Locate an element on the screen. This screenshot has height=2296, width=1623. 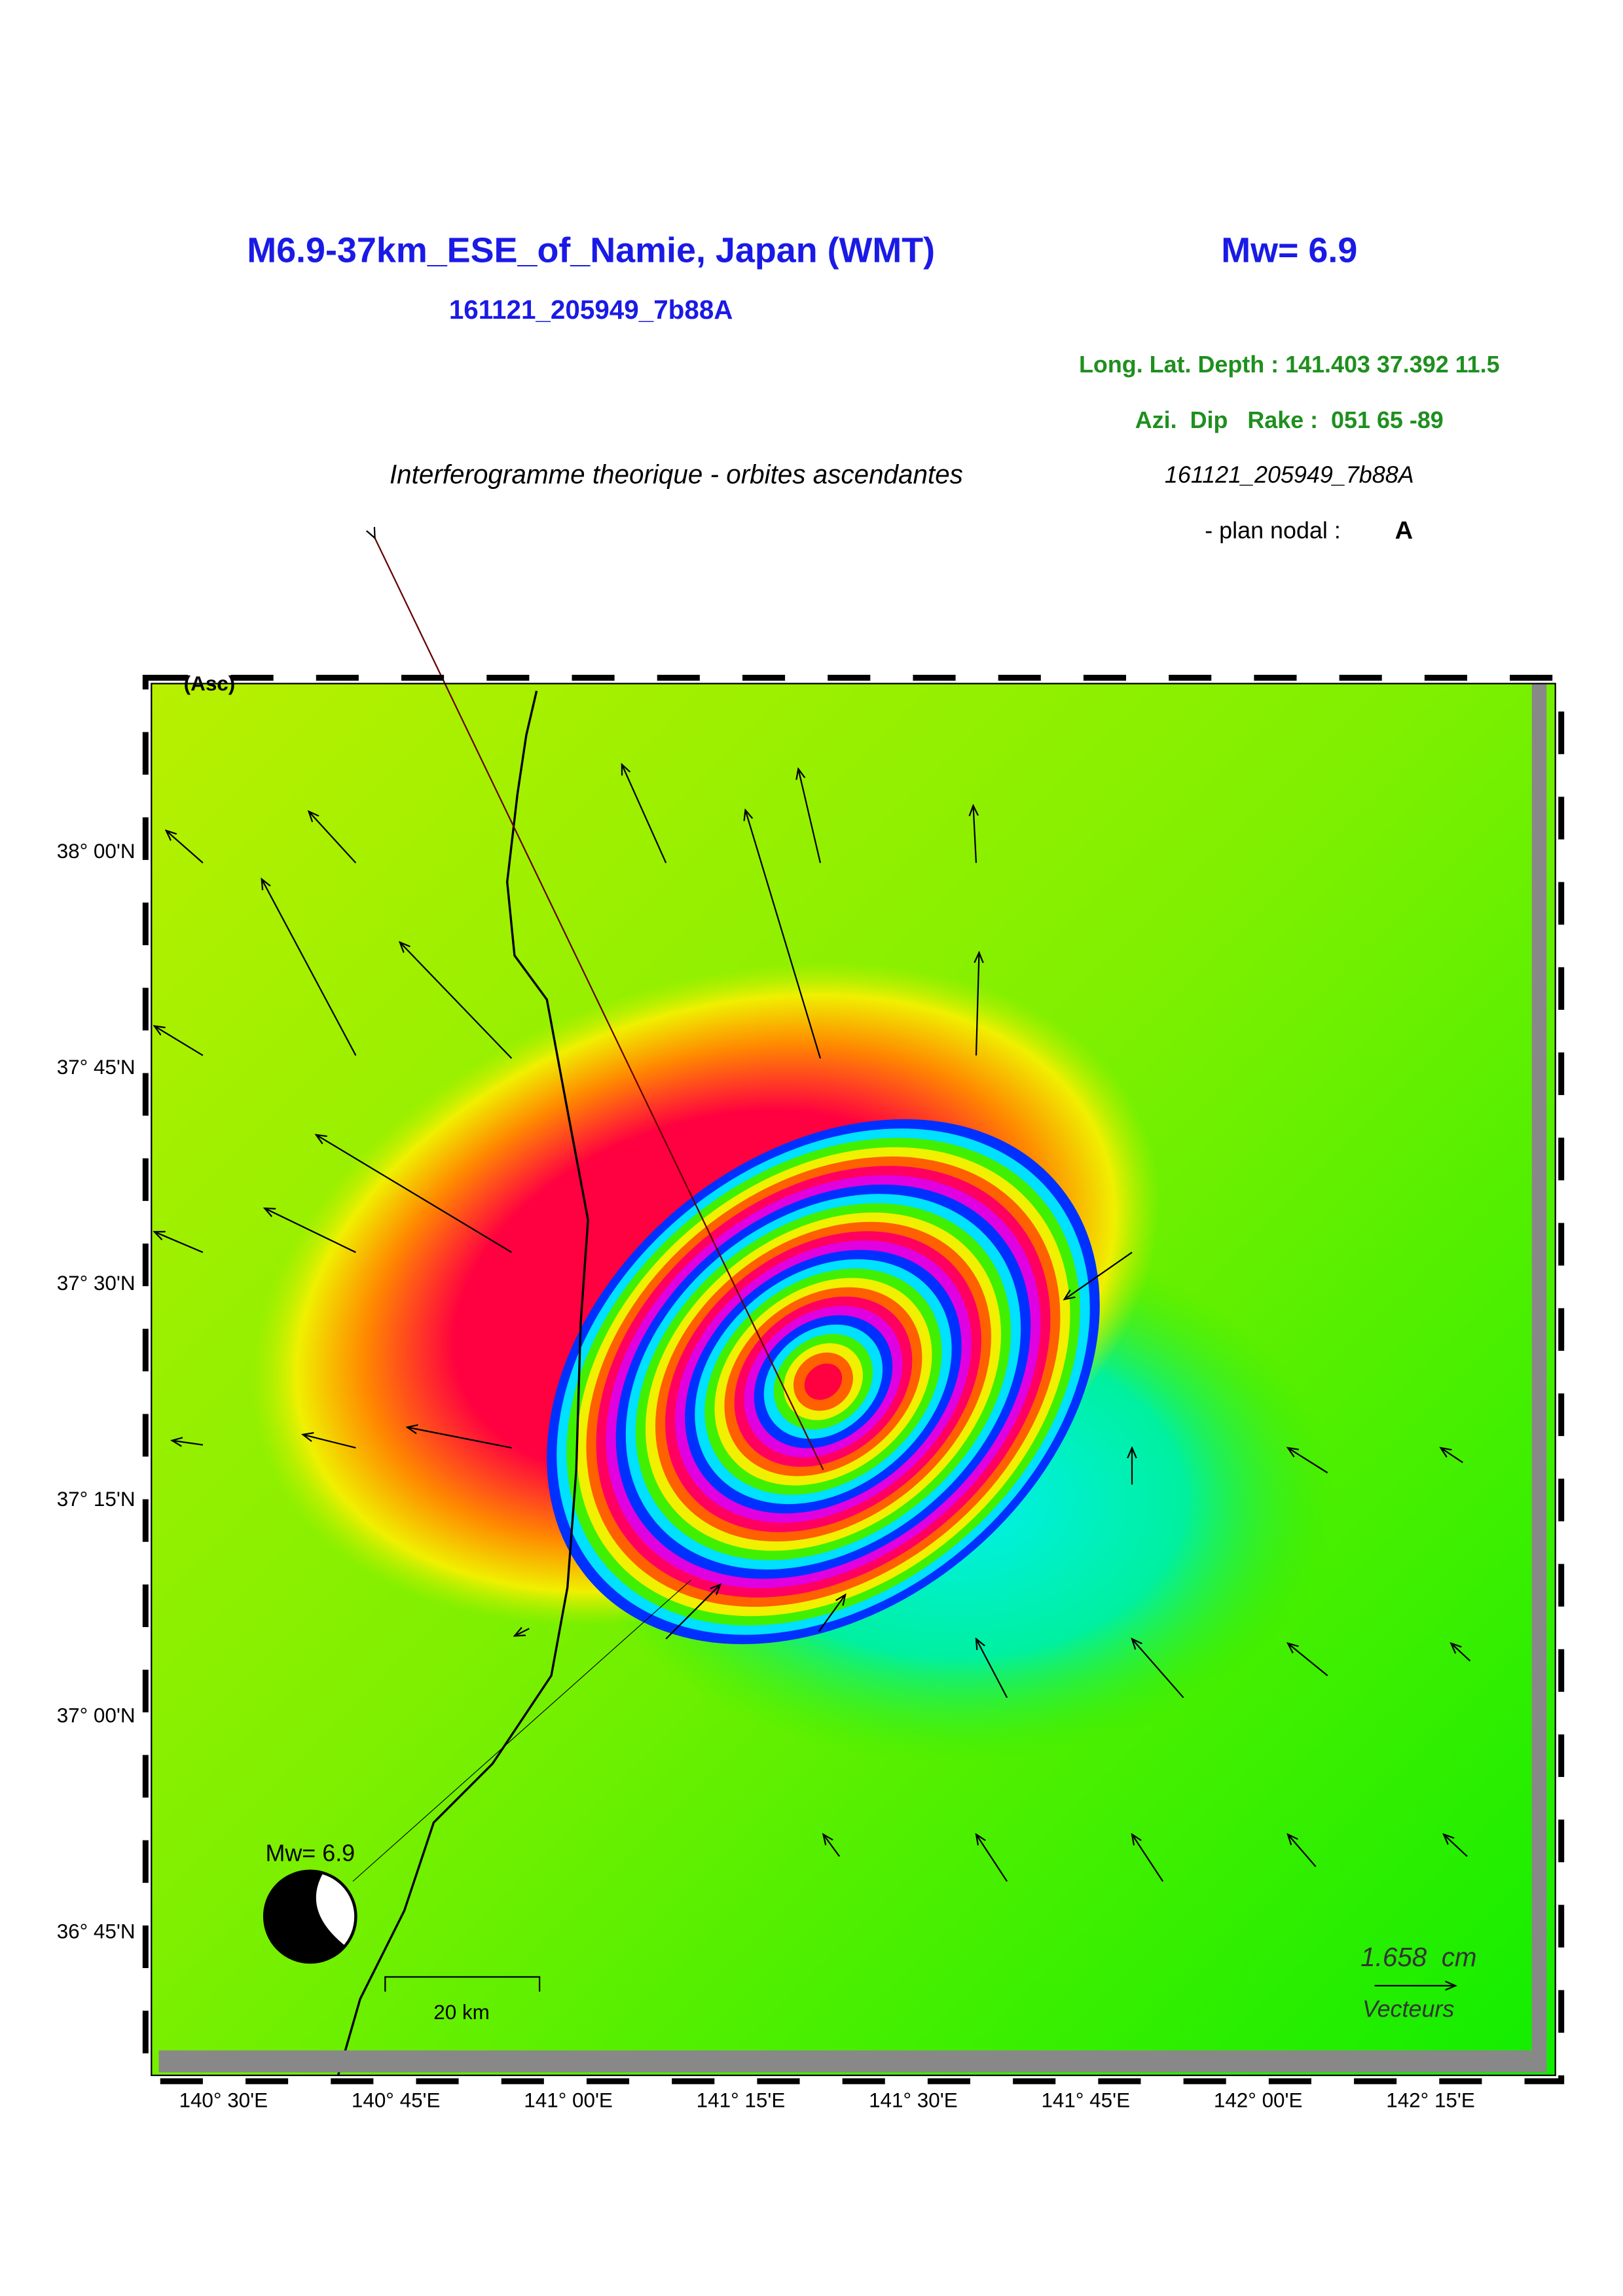
orbit: (Asc) is located at coordinates (210, 683).